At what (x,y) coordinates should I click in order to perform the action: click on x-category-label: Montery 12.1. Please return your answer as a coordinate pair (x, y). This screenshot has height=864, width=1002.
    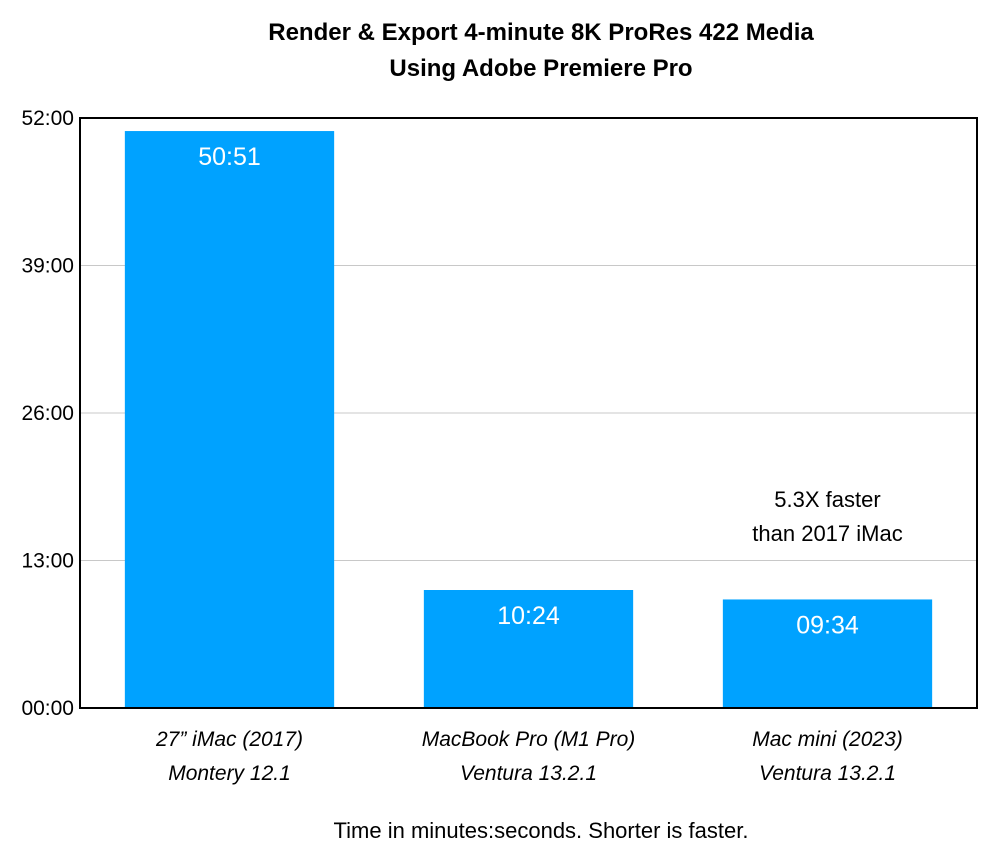
    Looking at the image, I should click on (229, 773).